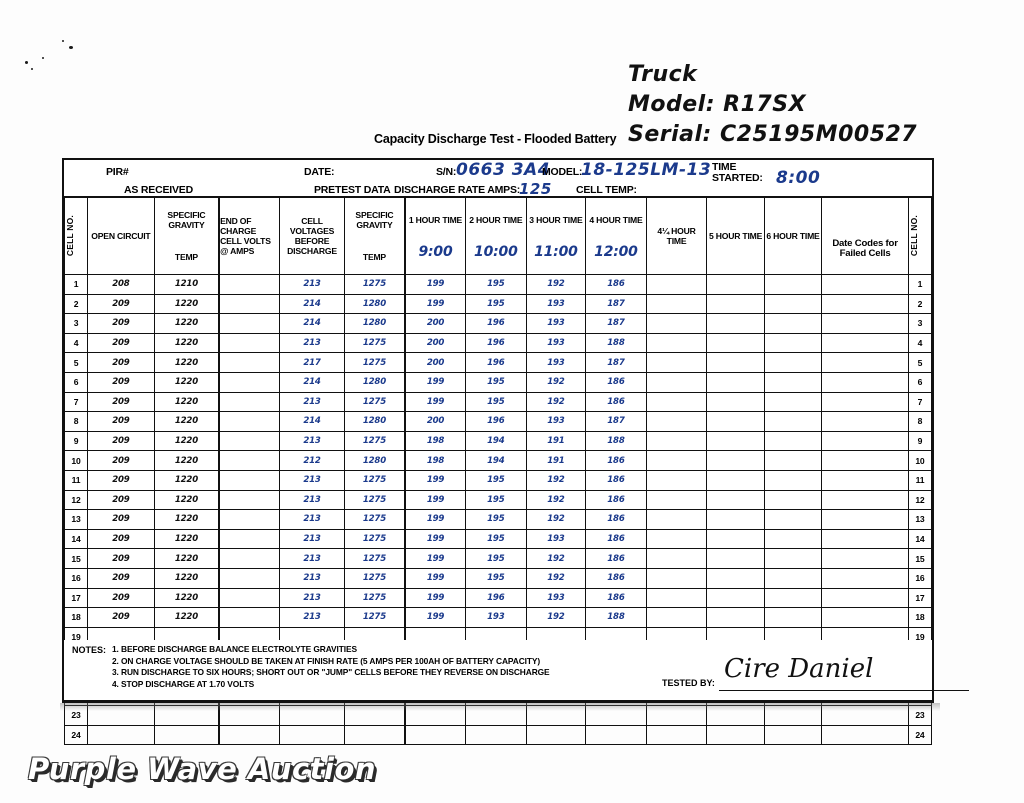 Image resolution: width=1024 pixels, height=803 pixels. What do you see at coordinates (374, 304) in the screenshot?
I see `cell-sg2: 1280` at bounding box center [374, 304].